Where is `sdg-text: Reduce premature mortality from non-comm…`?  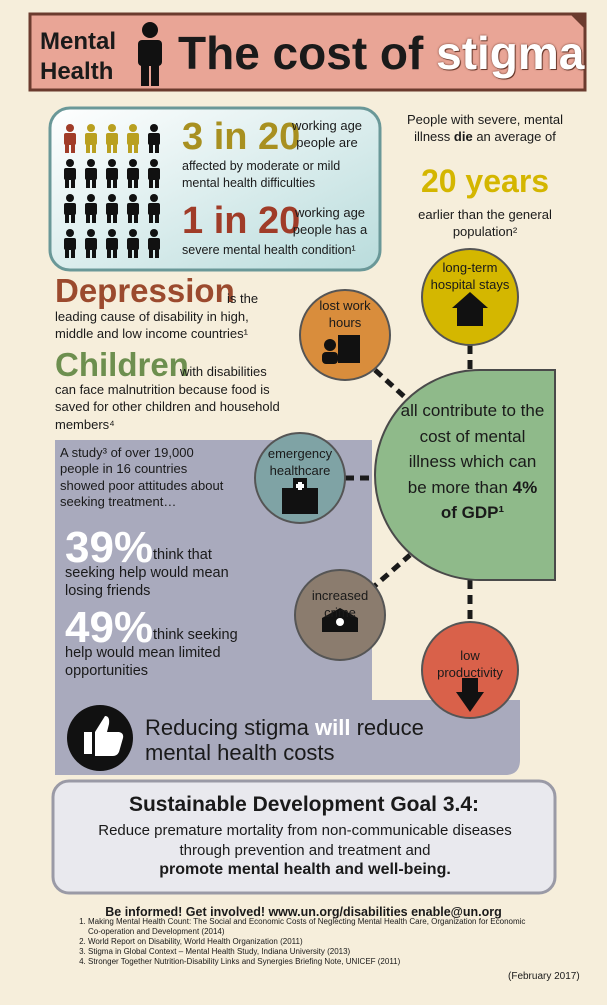 sdg-text: Reduce premature mortality from non-comm… is located at coordinates (305, 851).